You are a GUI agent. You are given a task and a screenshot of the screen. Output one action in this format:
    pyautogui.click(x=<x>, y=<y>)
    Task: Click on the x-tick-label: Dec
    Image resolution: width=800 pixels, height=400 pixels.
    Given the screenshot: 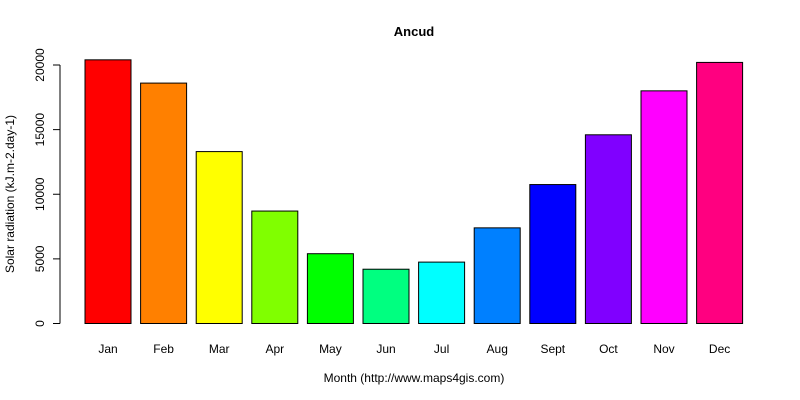 What is the action you would take?
    pyautogui.click(x=719, y=349)
    